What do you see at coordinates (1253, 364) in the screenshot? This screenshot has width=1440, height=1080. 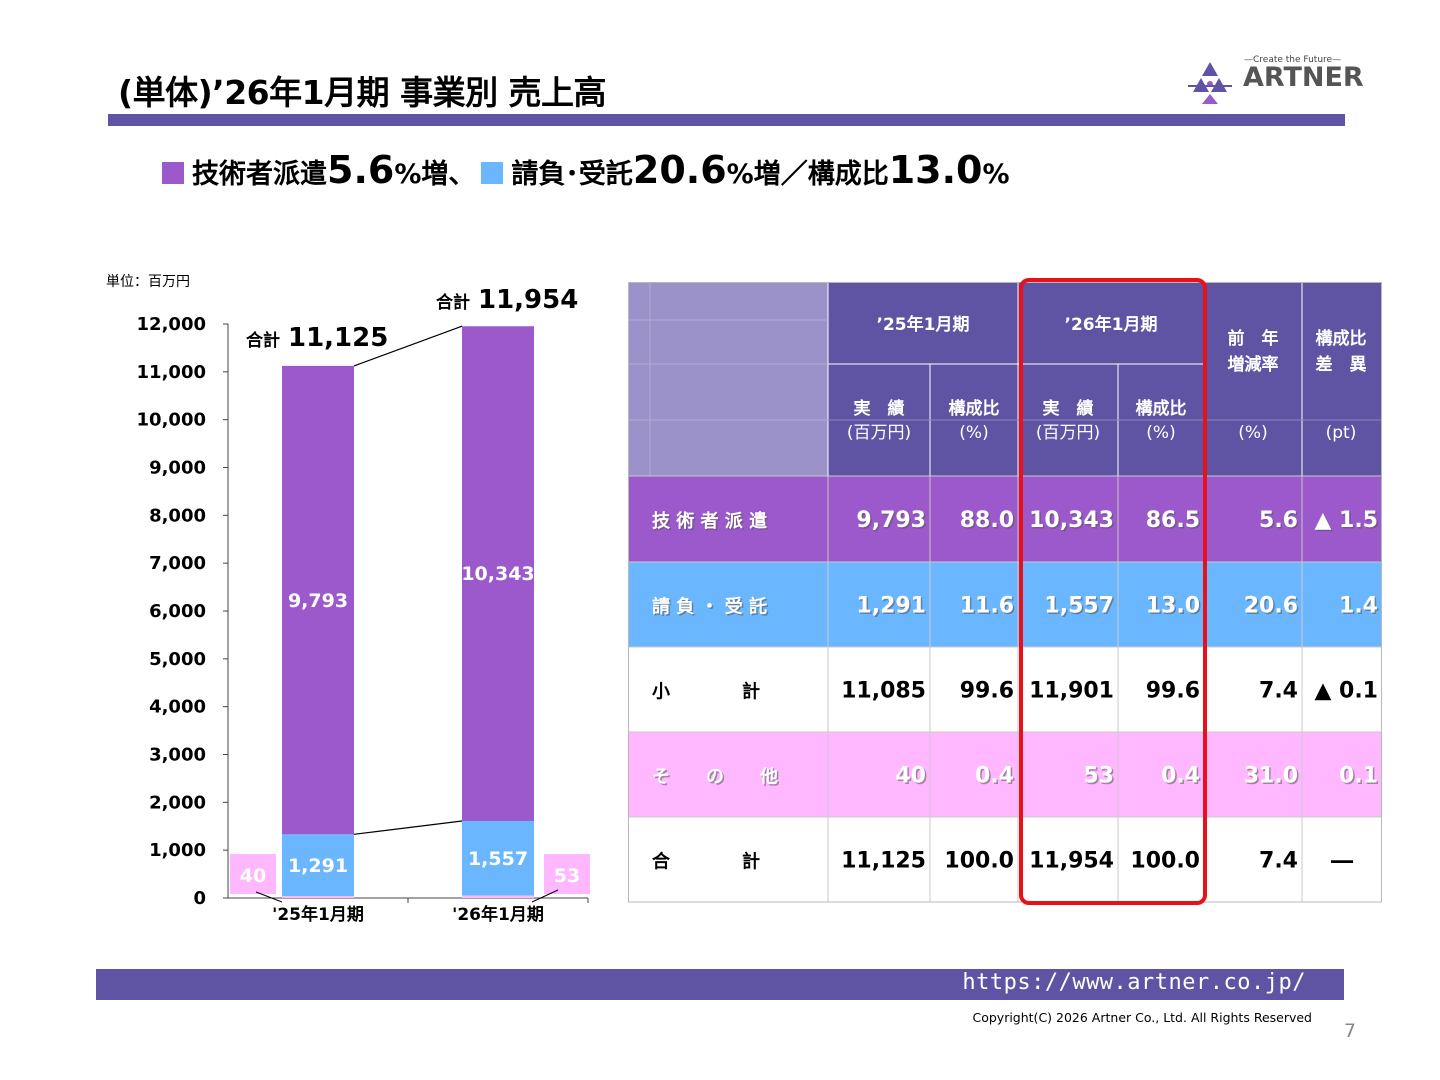 I see `header-yoy-line2: 増減率` at bounding box center [1253, 364].